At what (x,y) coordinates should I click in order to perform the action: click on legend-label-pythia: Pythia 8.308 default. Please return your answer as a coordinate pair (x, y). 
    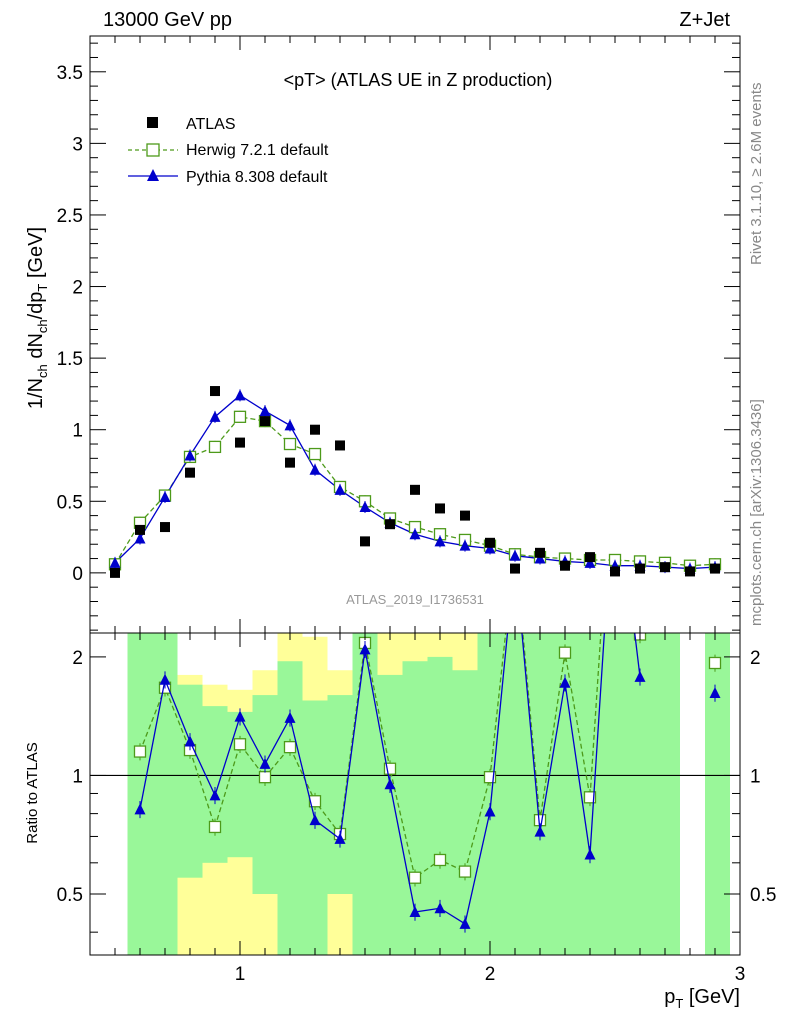
    Looking at the image, I should click on (257, 177).